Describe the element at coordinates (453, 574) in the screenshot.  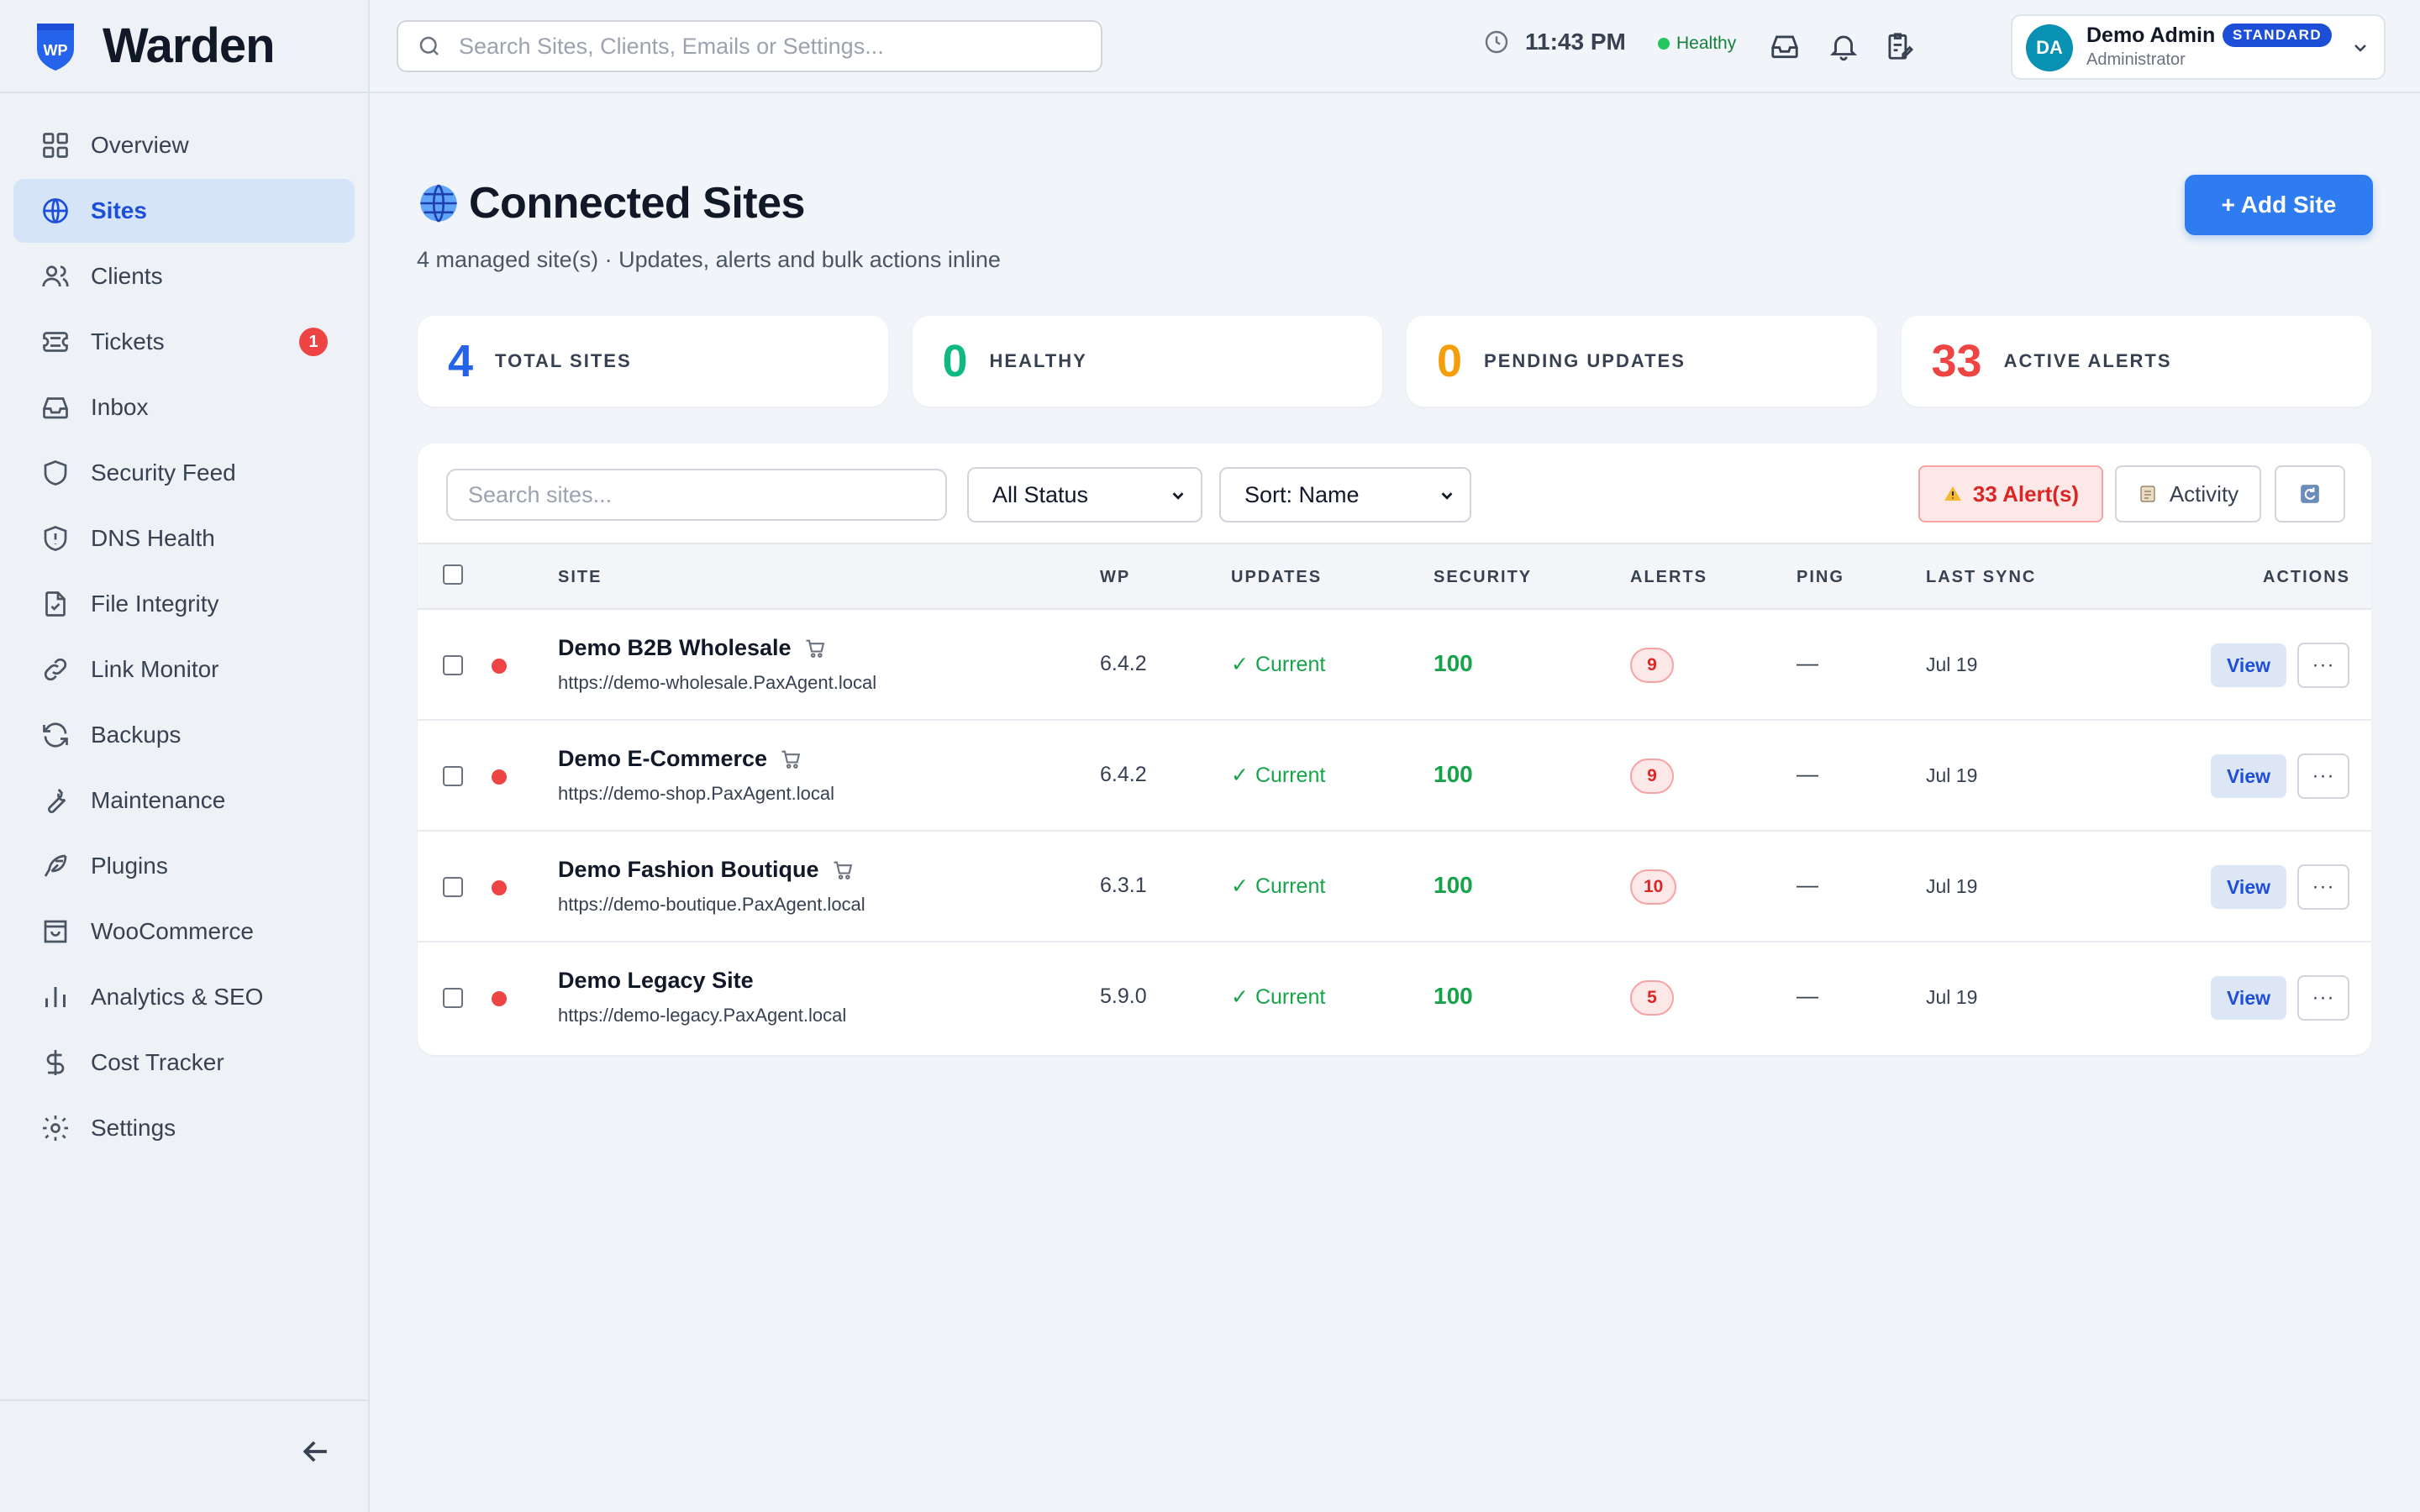
I see `select-all-checkbox` at that location.